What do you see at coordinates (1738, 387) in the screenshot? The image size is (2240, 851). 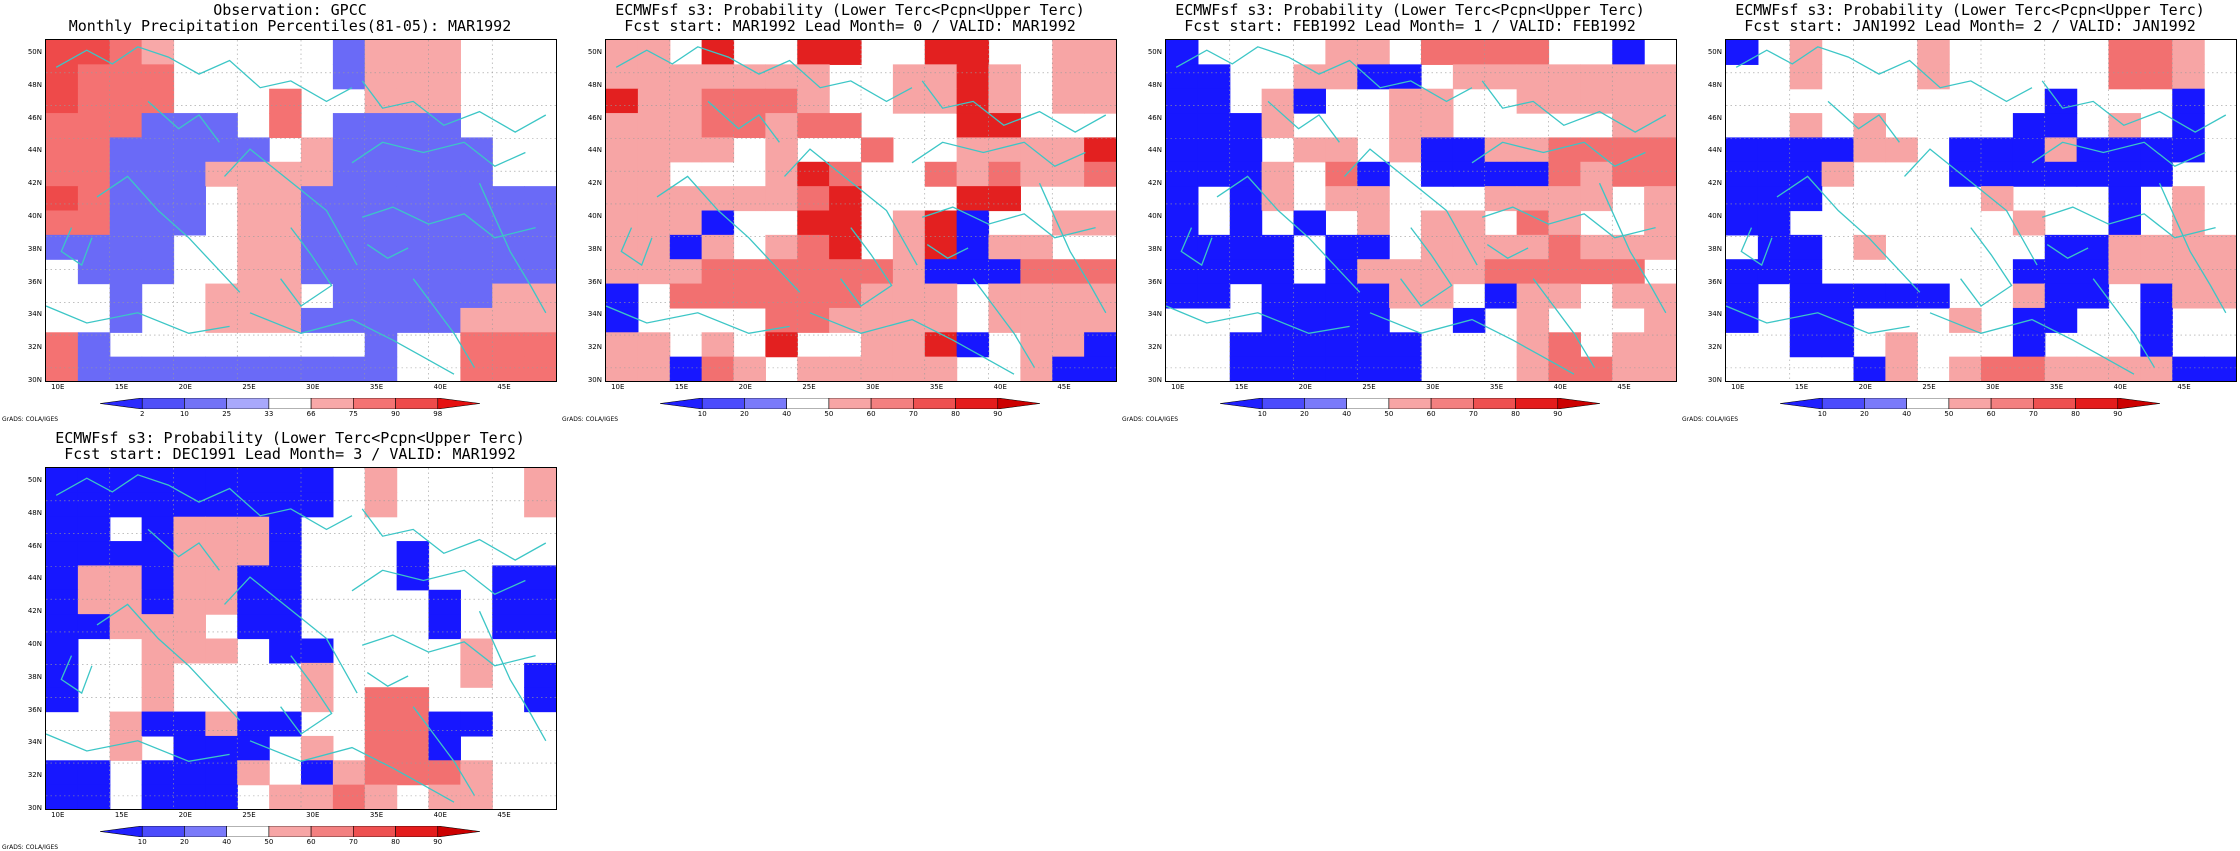 I see `lon-tick-label: 10E` at bounding box center [1738, 387].